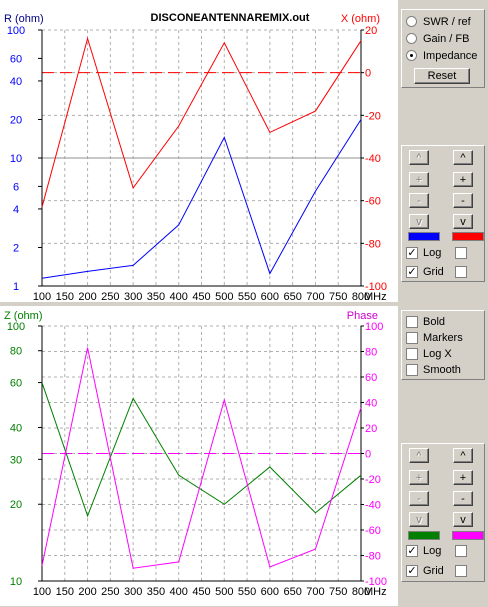 The height and width of the screenshot is (607, 488). What do you see at coordinates (24, 19) in the screenshot?
I see `left-axis-label: R (ohm)` at bounding box center [24, 19].